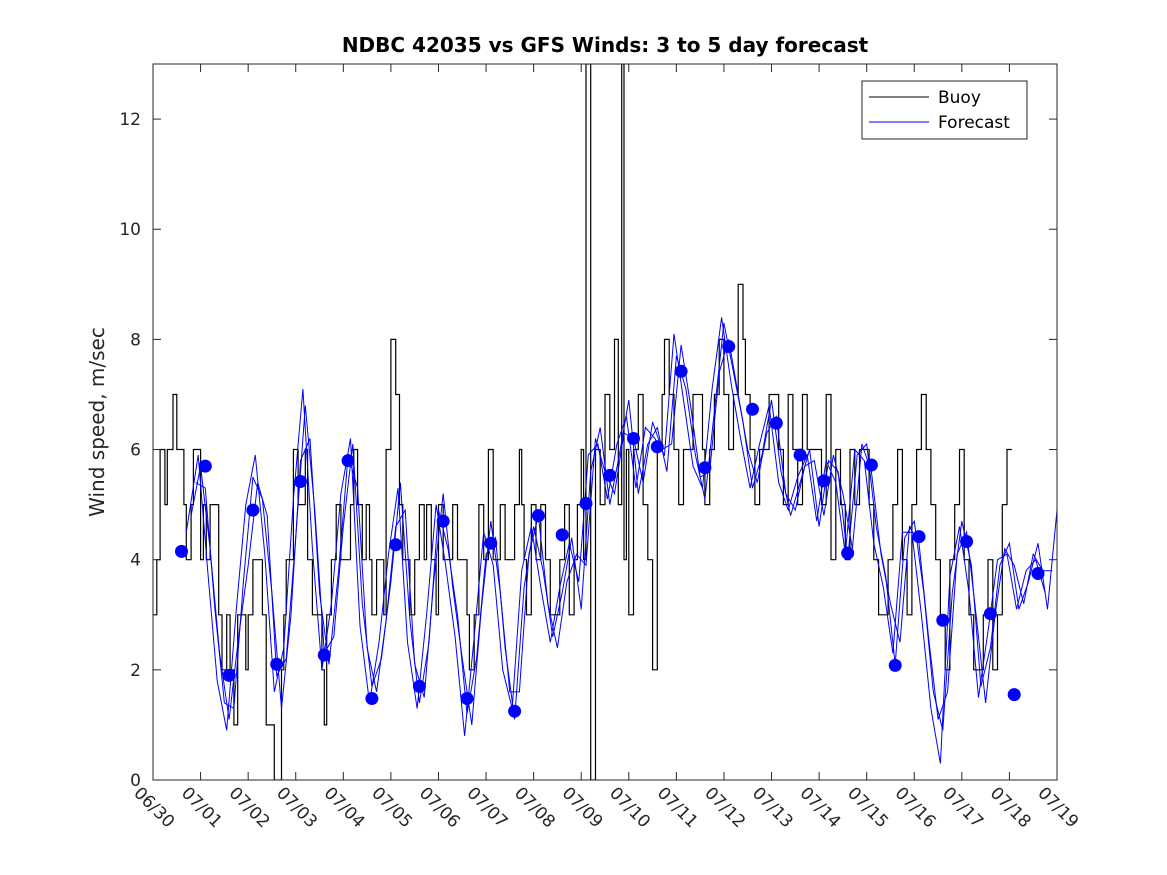 Image resolution: width=1167 pixels, height=875 pixels. What do you see at coordinates (629, 807) in the screenshot?
I see `x-tick-label: 07/10` at bounding box center [629, 807].